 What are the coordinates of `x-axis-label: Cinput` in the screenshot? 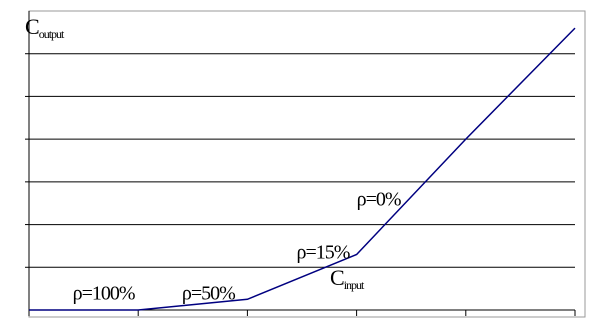 It's located at (347, 278).